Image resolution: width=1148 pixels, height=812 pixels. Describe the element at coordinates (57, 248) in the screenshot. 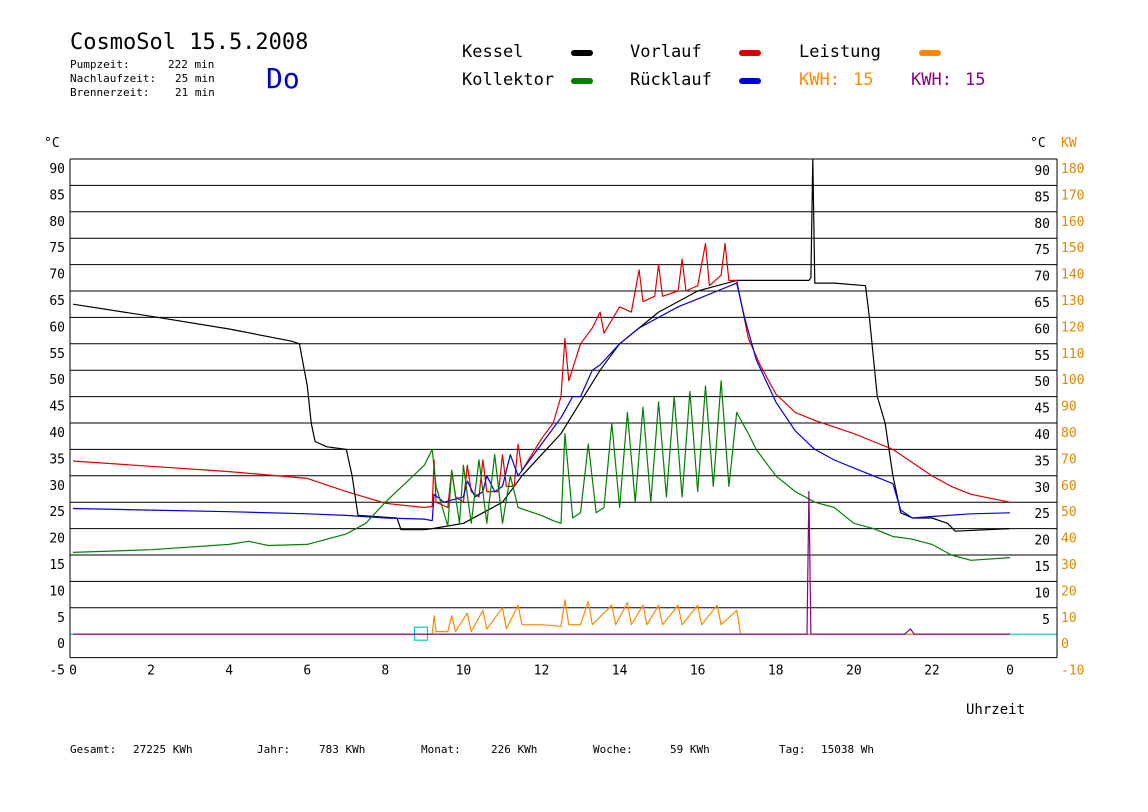

I see `y-tick-left: 75` at that location.